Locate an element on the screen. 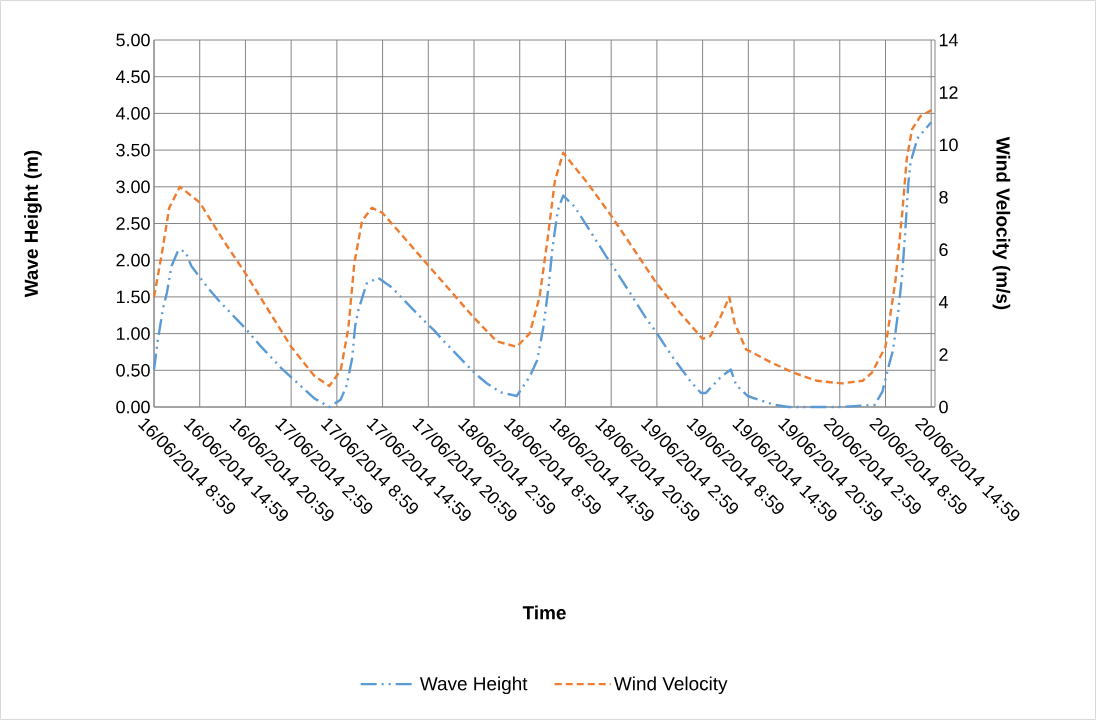 The width and height of the screenshot is (1096, 720). legend-label: Wind Velocity is located at coordinates (670, 685).